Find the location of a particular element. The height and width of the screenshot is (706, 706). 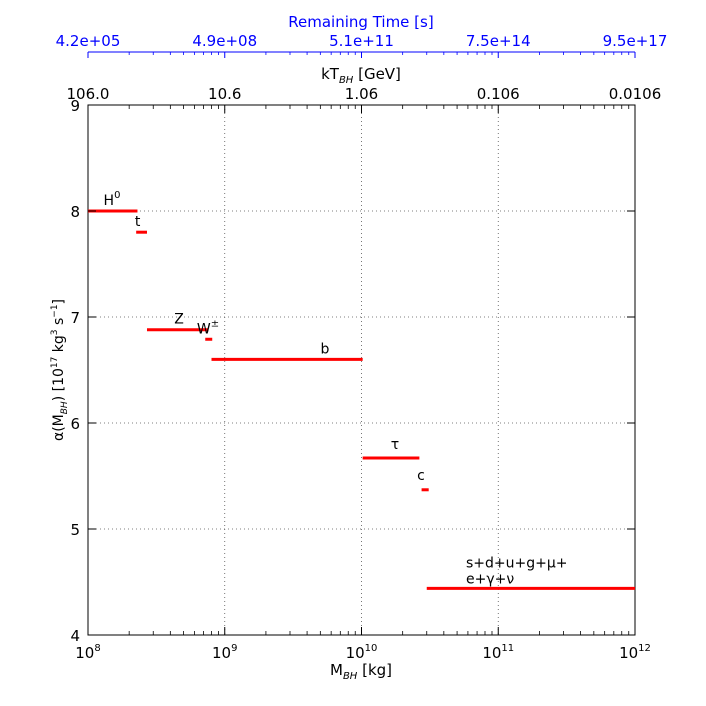

x-tick-label: 10¹⁰ is located at coordinates (362, 652).